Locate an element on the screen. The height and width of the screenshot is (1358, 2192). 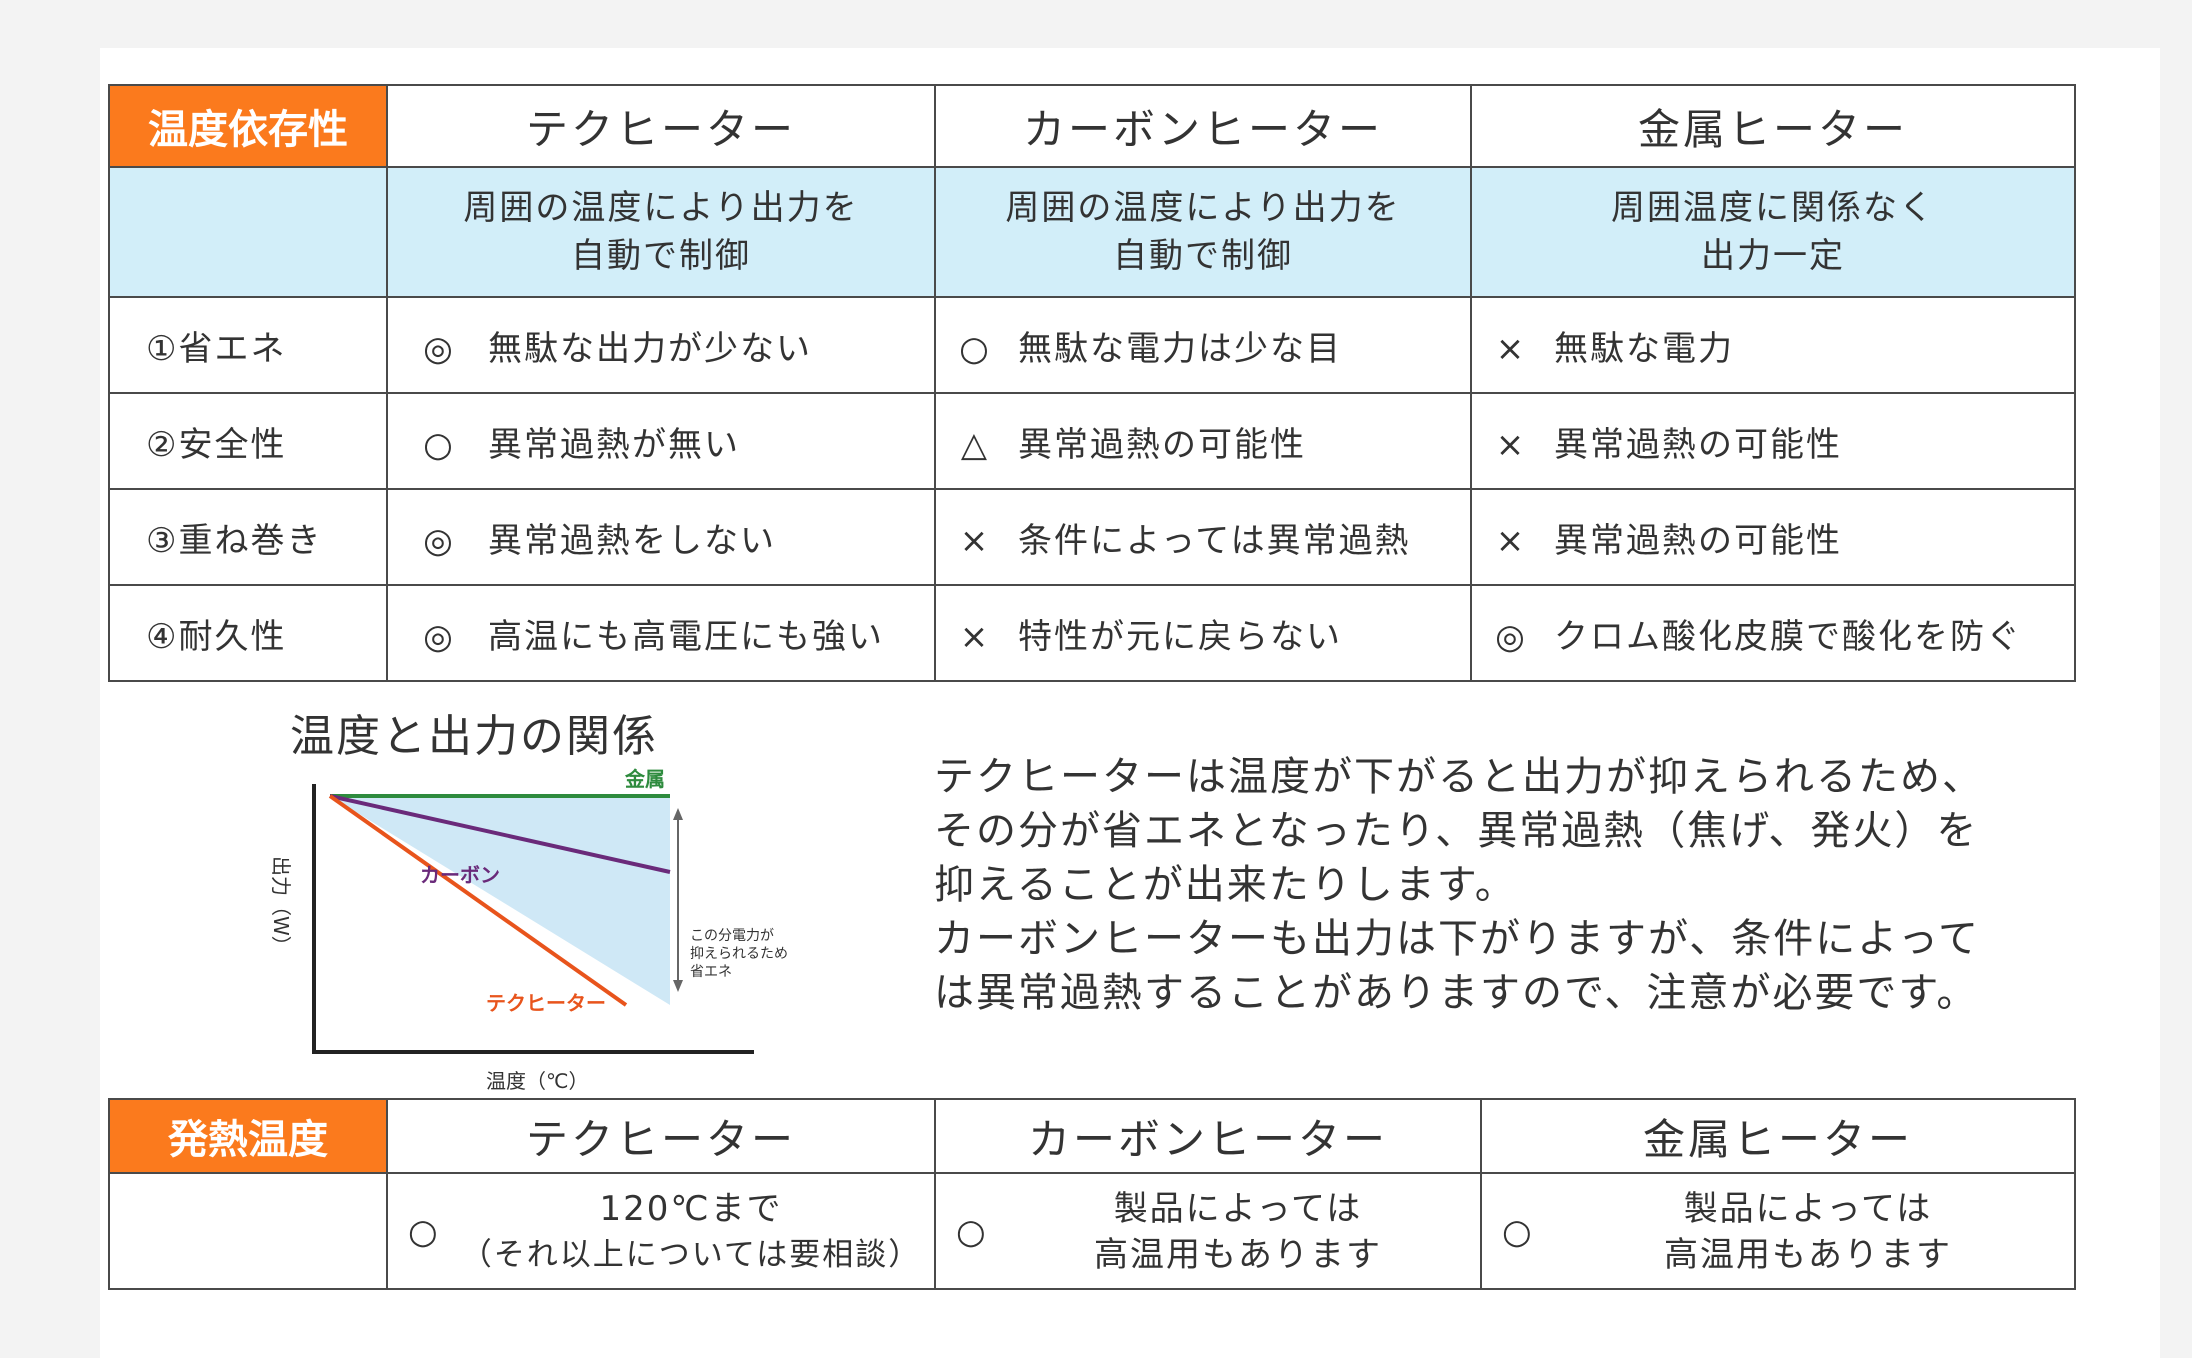
cell-carbon-overlap: × 条件によっては異常過熱 is located at coordinates (1203, 537).